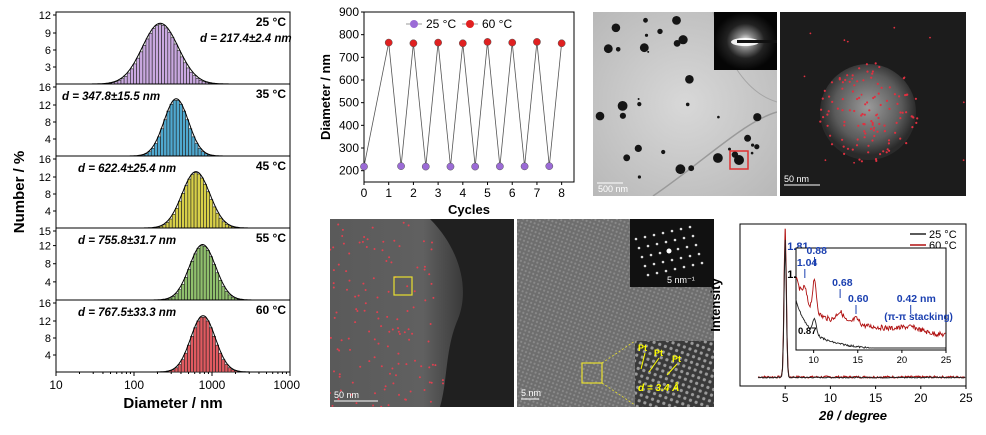 The image size is (986, 435). What do you see at coordinates (658, 387) in the screenshot?
I see `d-spacing-label: d = 3.4 Å` at bounding box center [658, 387].